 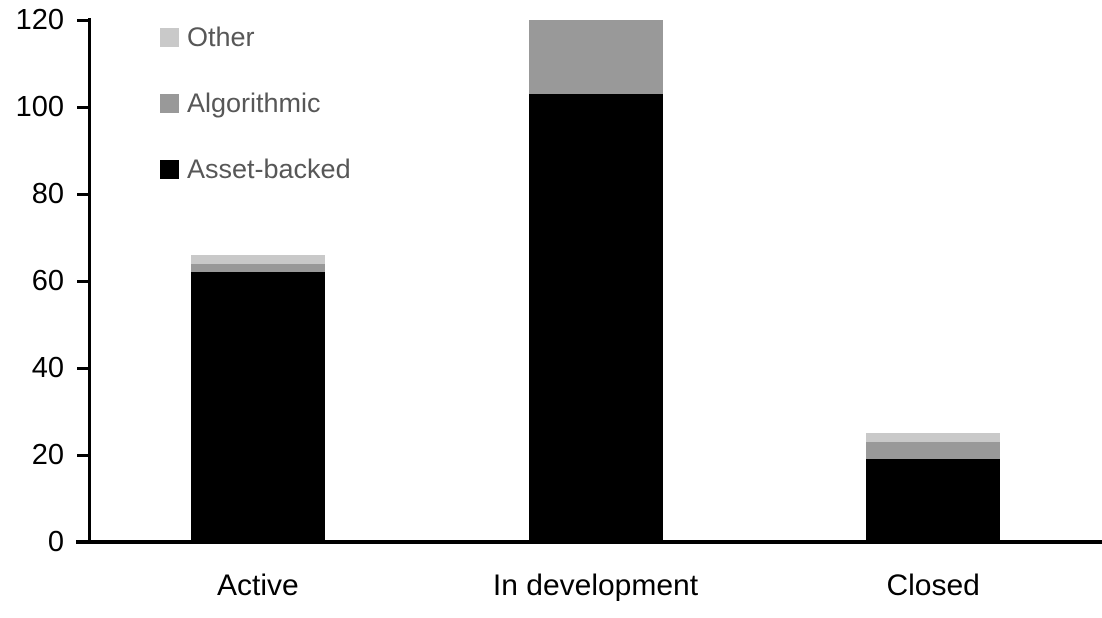 What do you see at coordinates (595, 57) in the screenshot?
I see `bar-segment-algorithmic-in-development` at bounding box center [595, 57].